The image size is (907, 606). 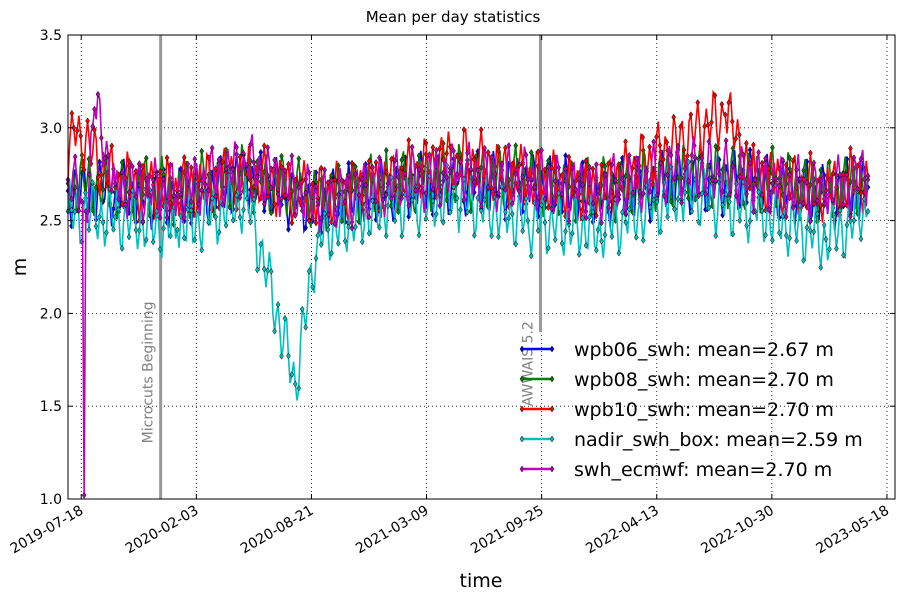 What do you see at coordinates (552, 349) in the screenshot?
I see `legend-marker` at bounding box center [552, 349].